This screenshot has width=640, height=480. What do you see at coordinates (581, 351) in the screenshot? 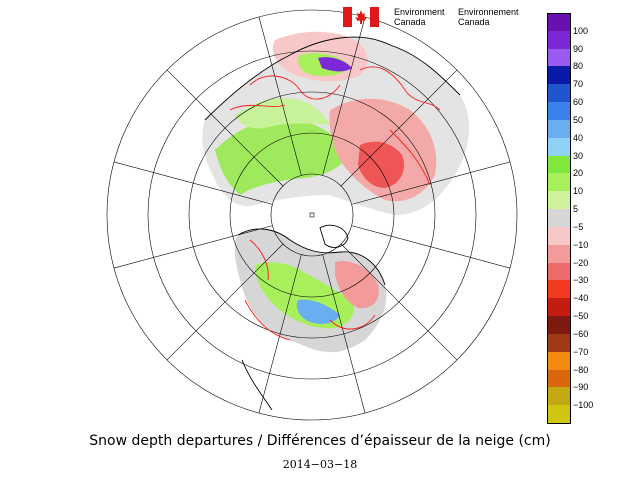
I see `legend-label: −70` at bounding box center [581, 351].